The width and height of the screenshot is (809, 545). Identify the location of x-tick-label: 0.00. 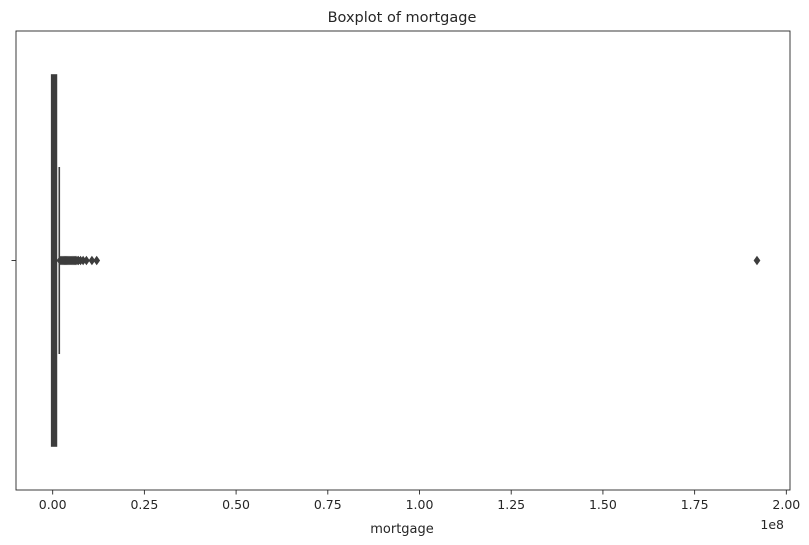
(53, 504).